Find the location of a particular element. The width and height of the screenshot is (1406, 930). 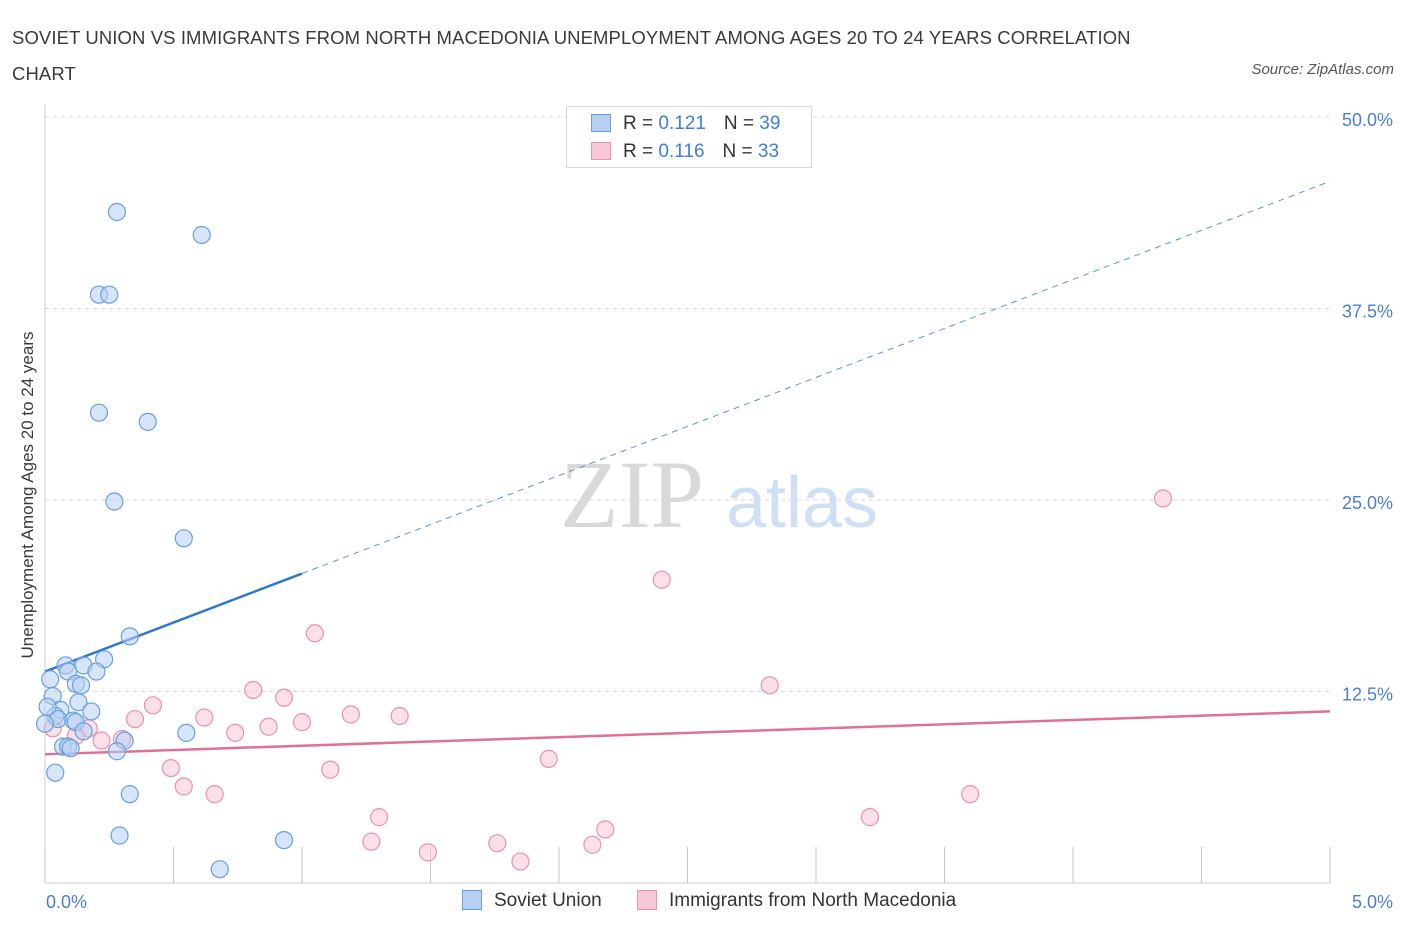

legend-r-value: 0.116 is located at coordinates (681, 151).